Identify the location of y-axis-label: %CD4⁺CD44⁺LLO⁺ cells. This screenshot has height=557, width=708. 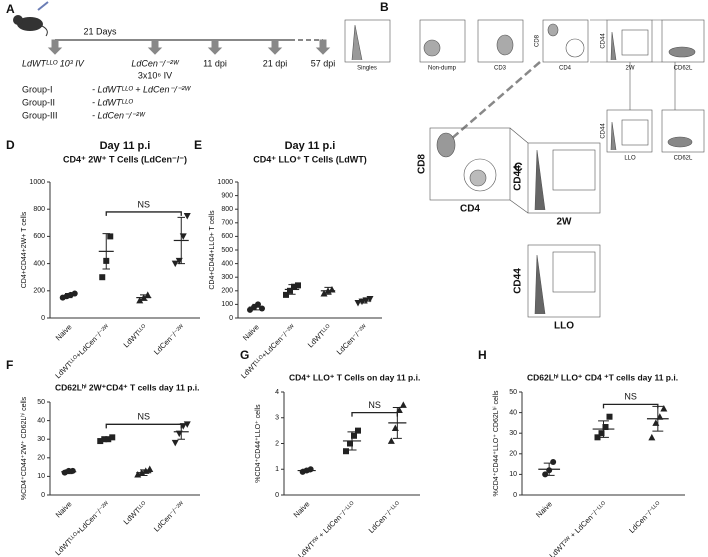
(258, 443).